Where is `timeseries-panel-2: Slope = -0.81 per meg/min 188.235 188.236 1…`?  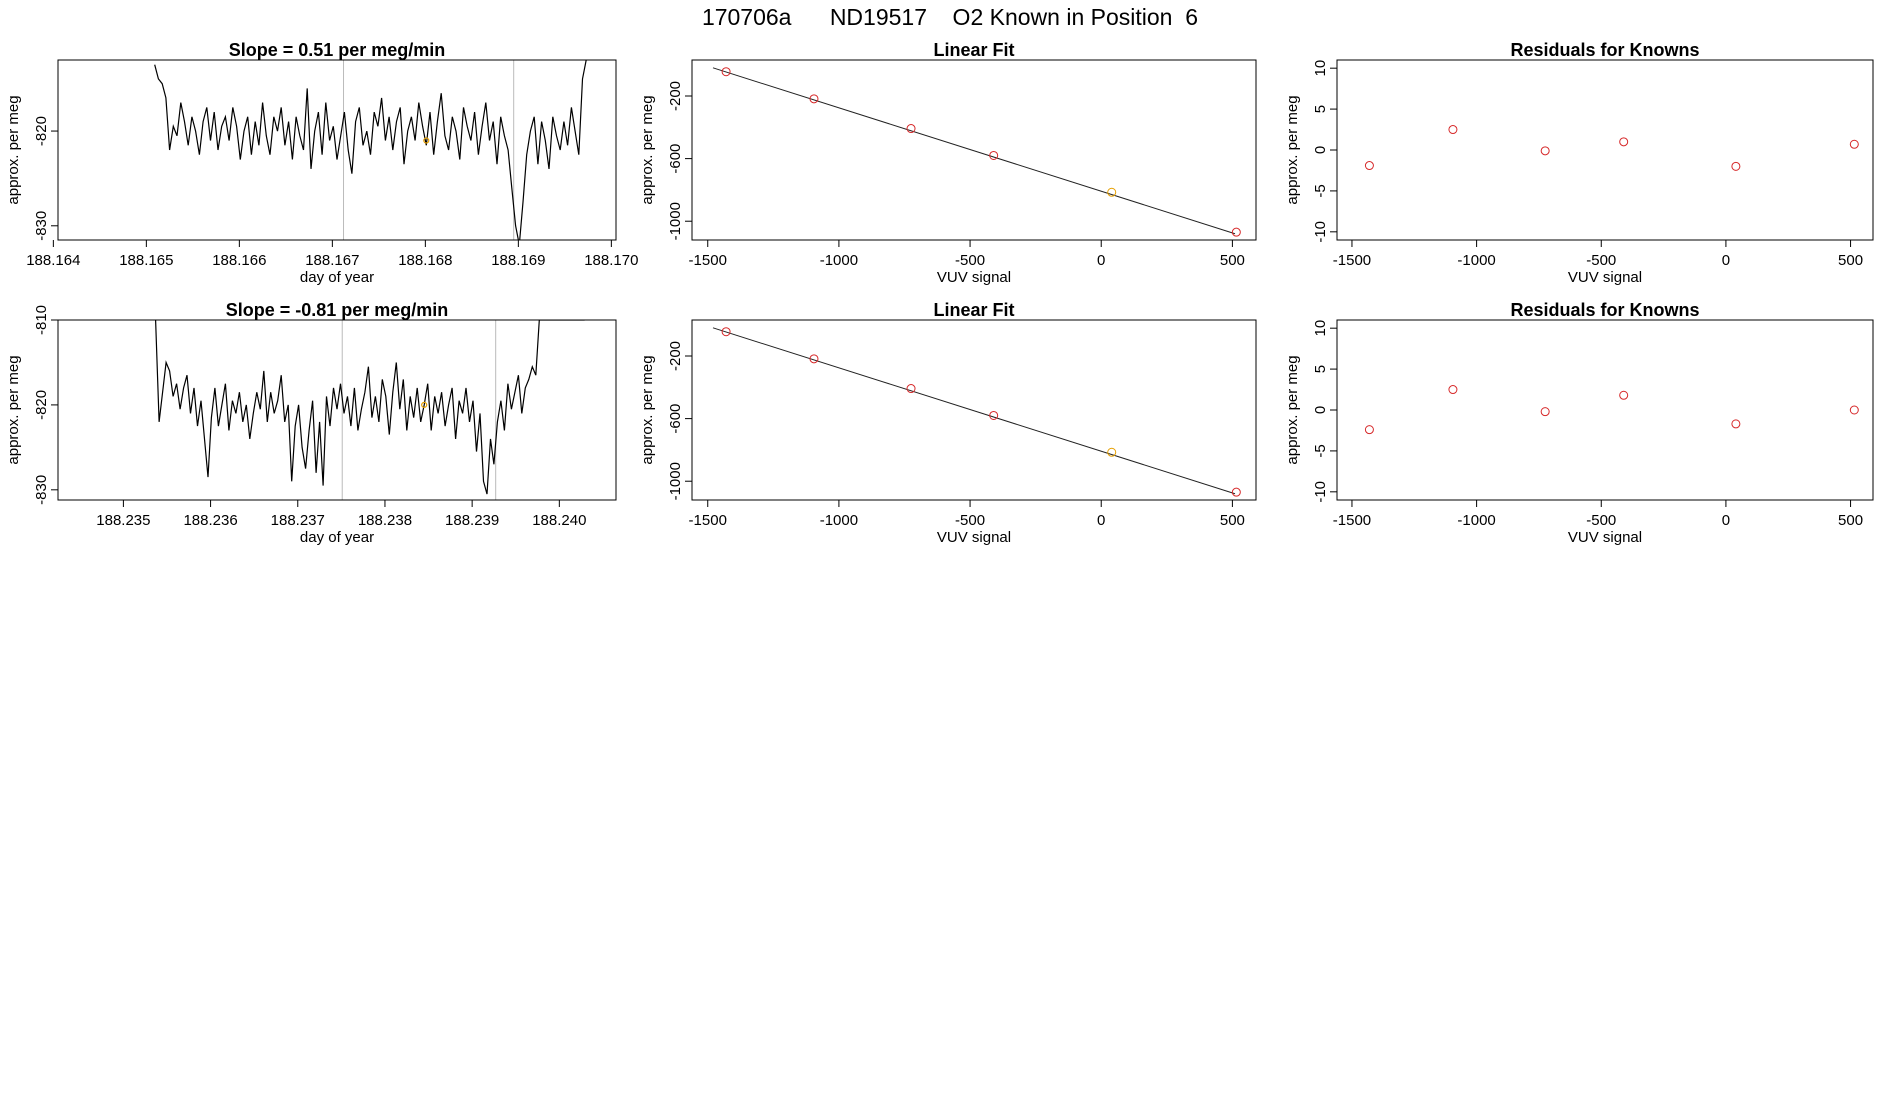
timeseries-panel-2: Slope = -0.81 per meg/min 188.235 188.236 1… is located at coordinates (311, 423).